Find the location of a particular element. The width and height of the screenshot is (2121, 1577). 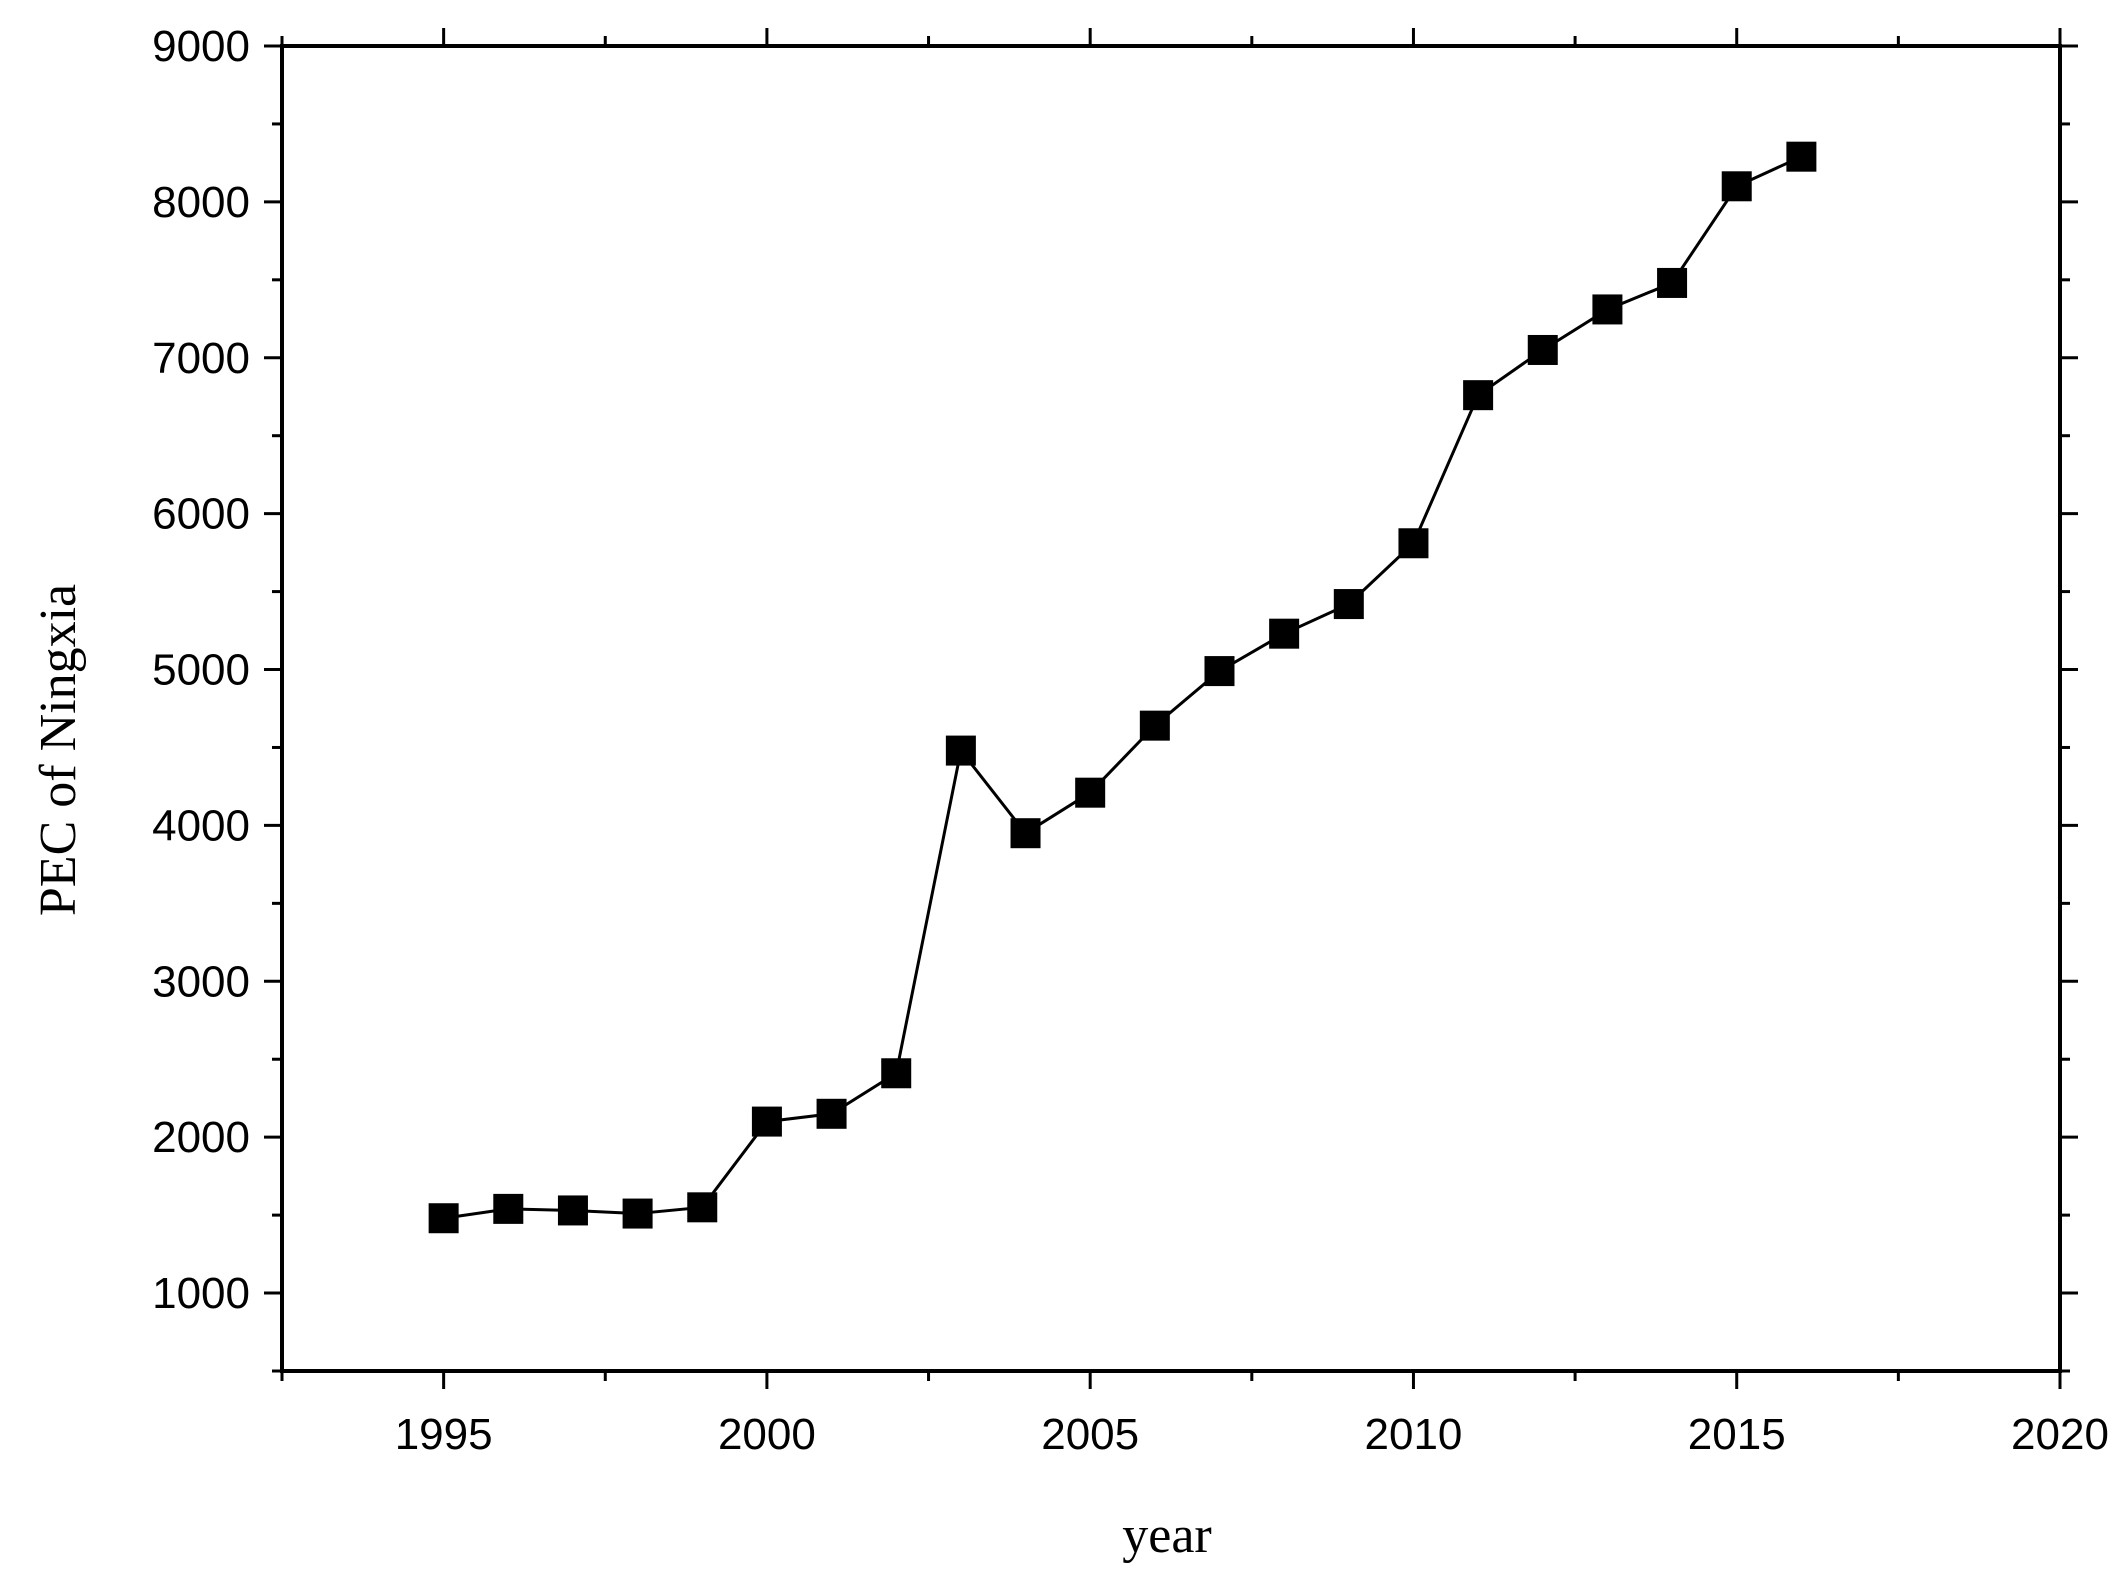

y-tick-label: 7000 is located at coordinates (201, 358).